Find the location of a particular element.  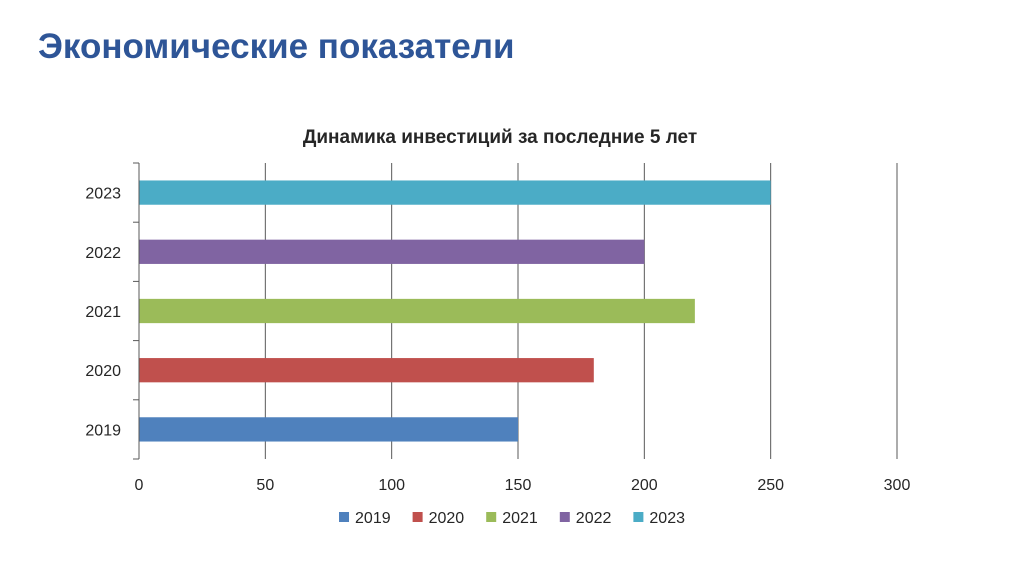

y-tick-label-2022: 2022 is located at coordinates (103, 253).